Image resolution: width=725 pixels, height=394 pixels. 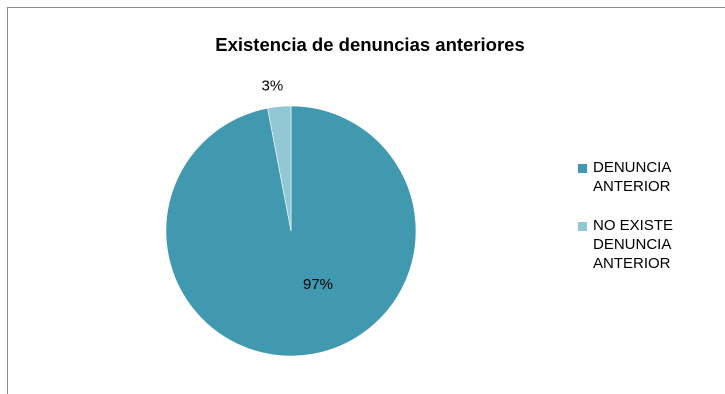 What do you see at coordinates (632, 177) in the screenshot?
I see `legend-label-denuncia-anterior: DENUNCIA ANTERIOR` at bounding box center [632, 177].